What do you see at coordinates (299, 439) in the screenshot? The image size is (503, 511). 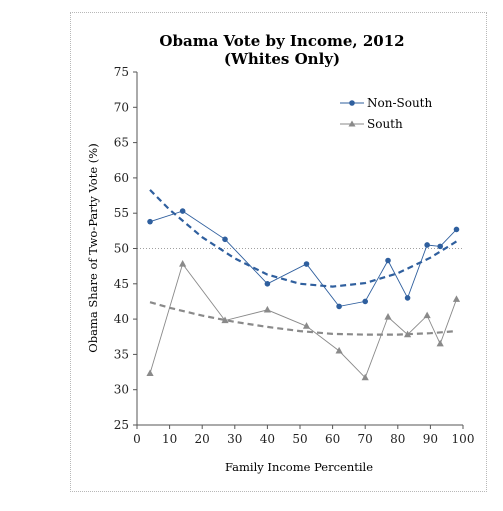 I see `x-tick-label: 50` at bounding box center [299, 439].